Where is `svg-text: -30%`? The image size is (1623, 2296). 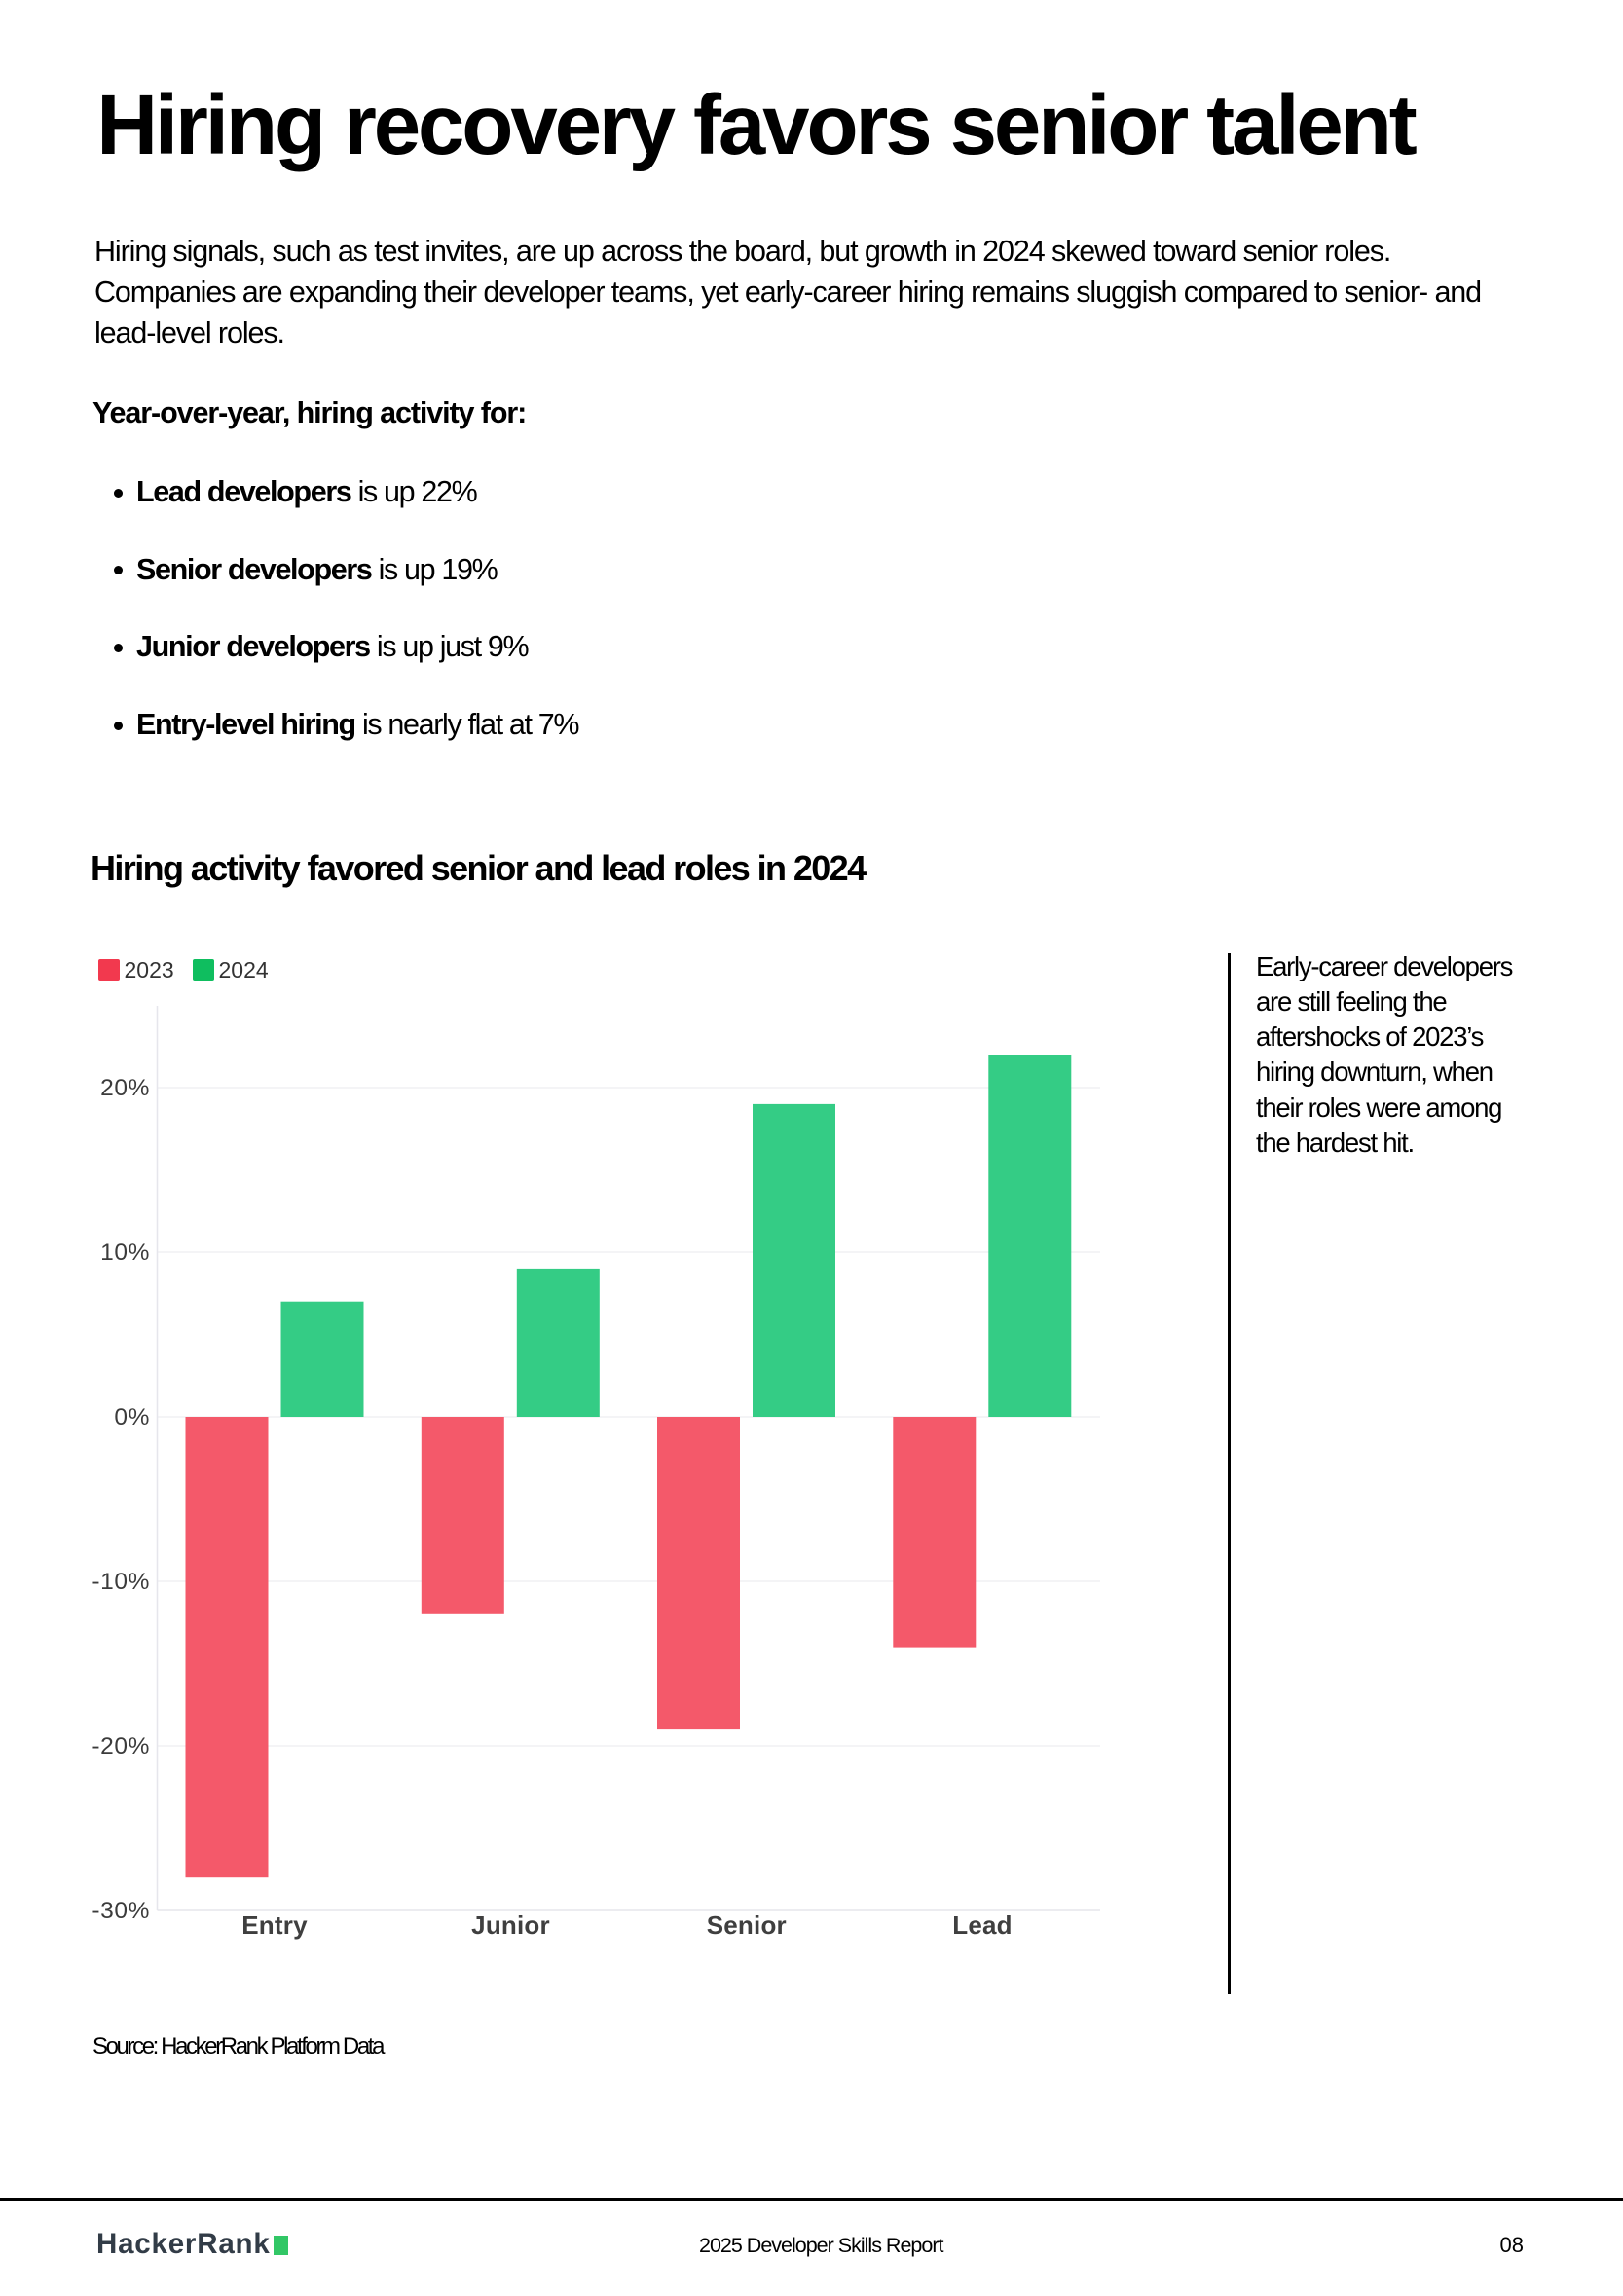 svg-text: -30% is located at coordinates (121, 1911).